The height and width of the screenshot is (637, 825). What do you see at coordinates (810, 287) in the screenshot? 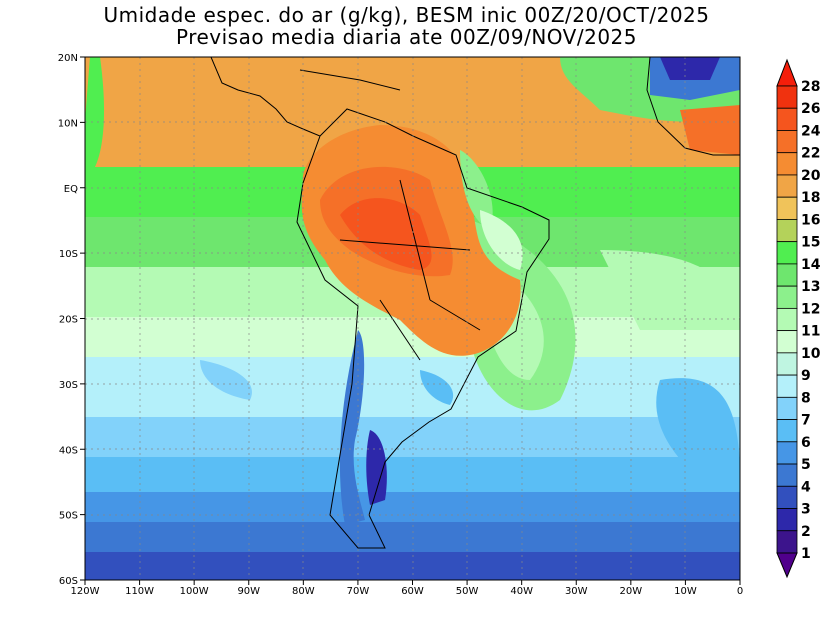
I see `colorbar-label: 13` at bounding box center [810, 287].